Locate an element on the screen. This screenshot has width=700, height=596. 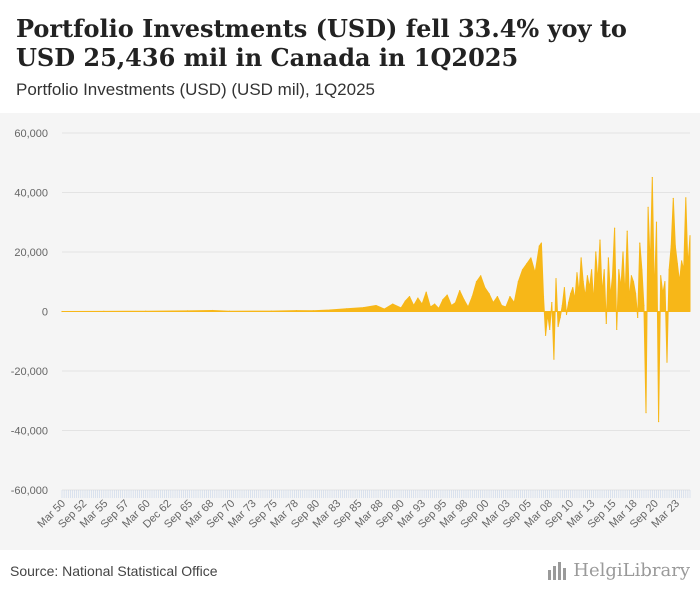
source-note: Source: National Statistical Office is located at coordinates (114, 571).